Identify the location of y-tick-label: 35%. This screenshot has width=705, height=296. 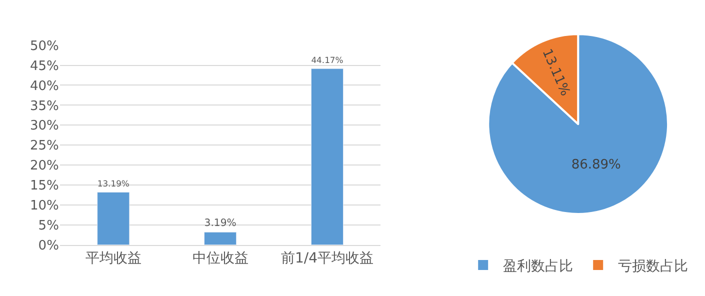
(44, 106).